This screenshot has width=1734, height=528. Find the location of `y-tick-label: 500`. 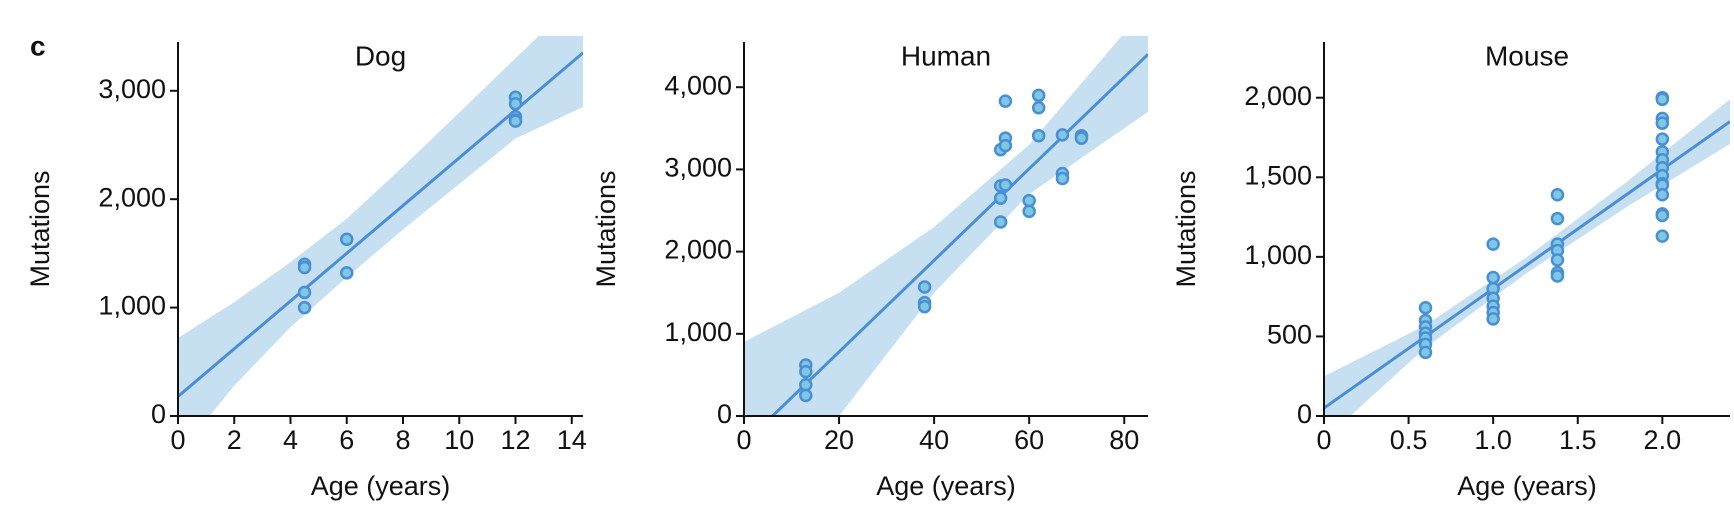

y-tick-label: 500 is located at coordinates (1289, 335).